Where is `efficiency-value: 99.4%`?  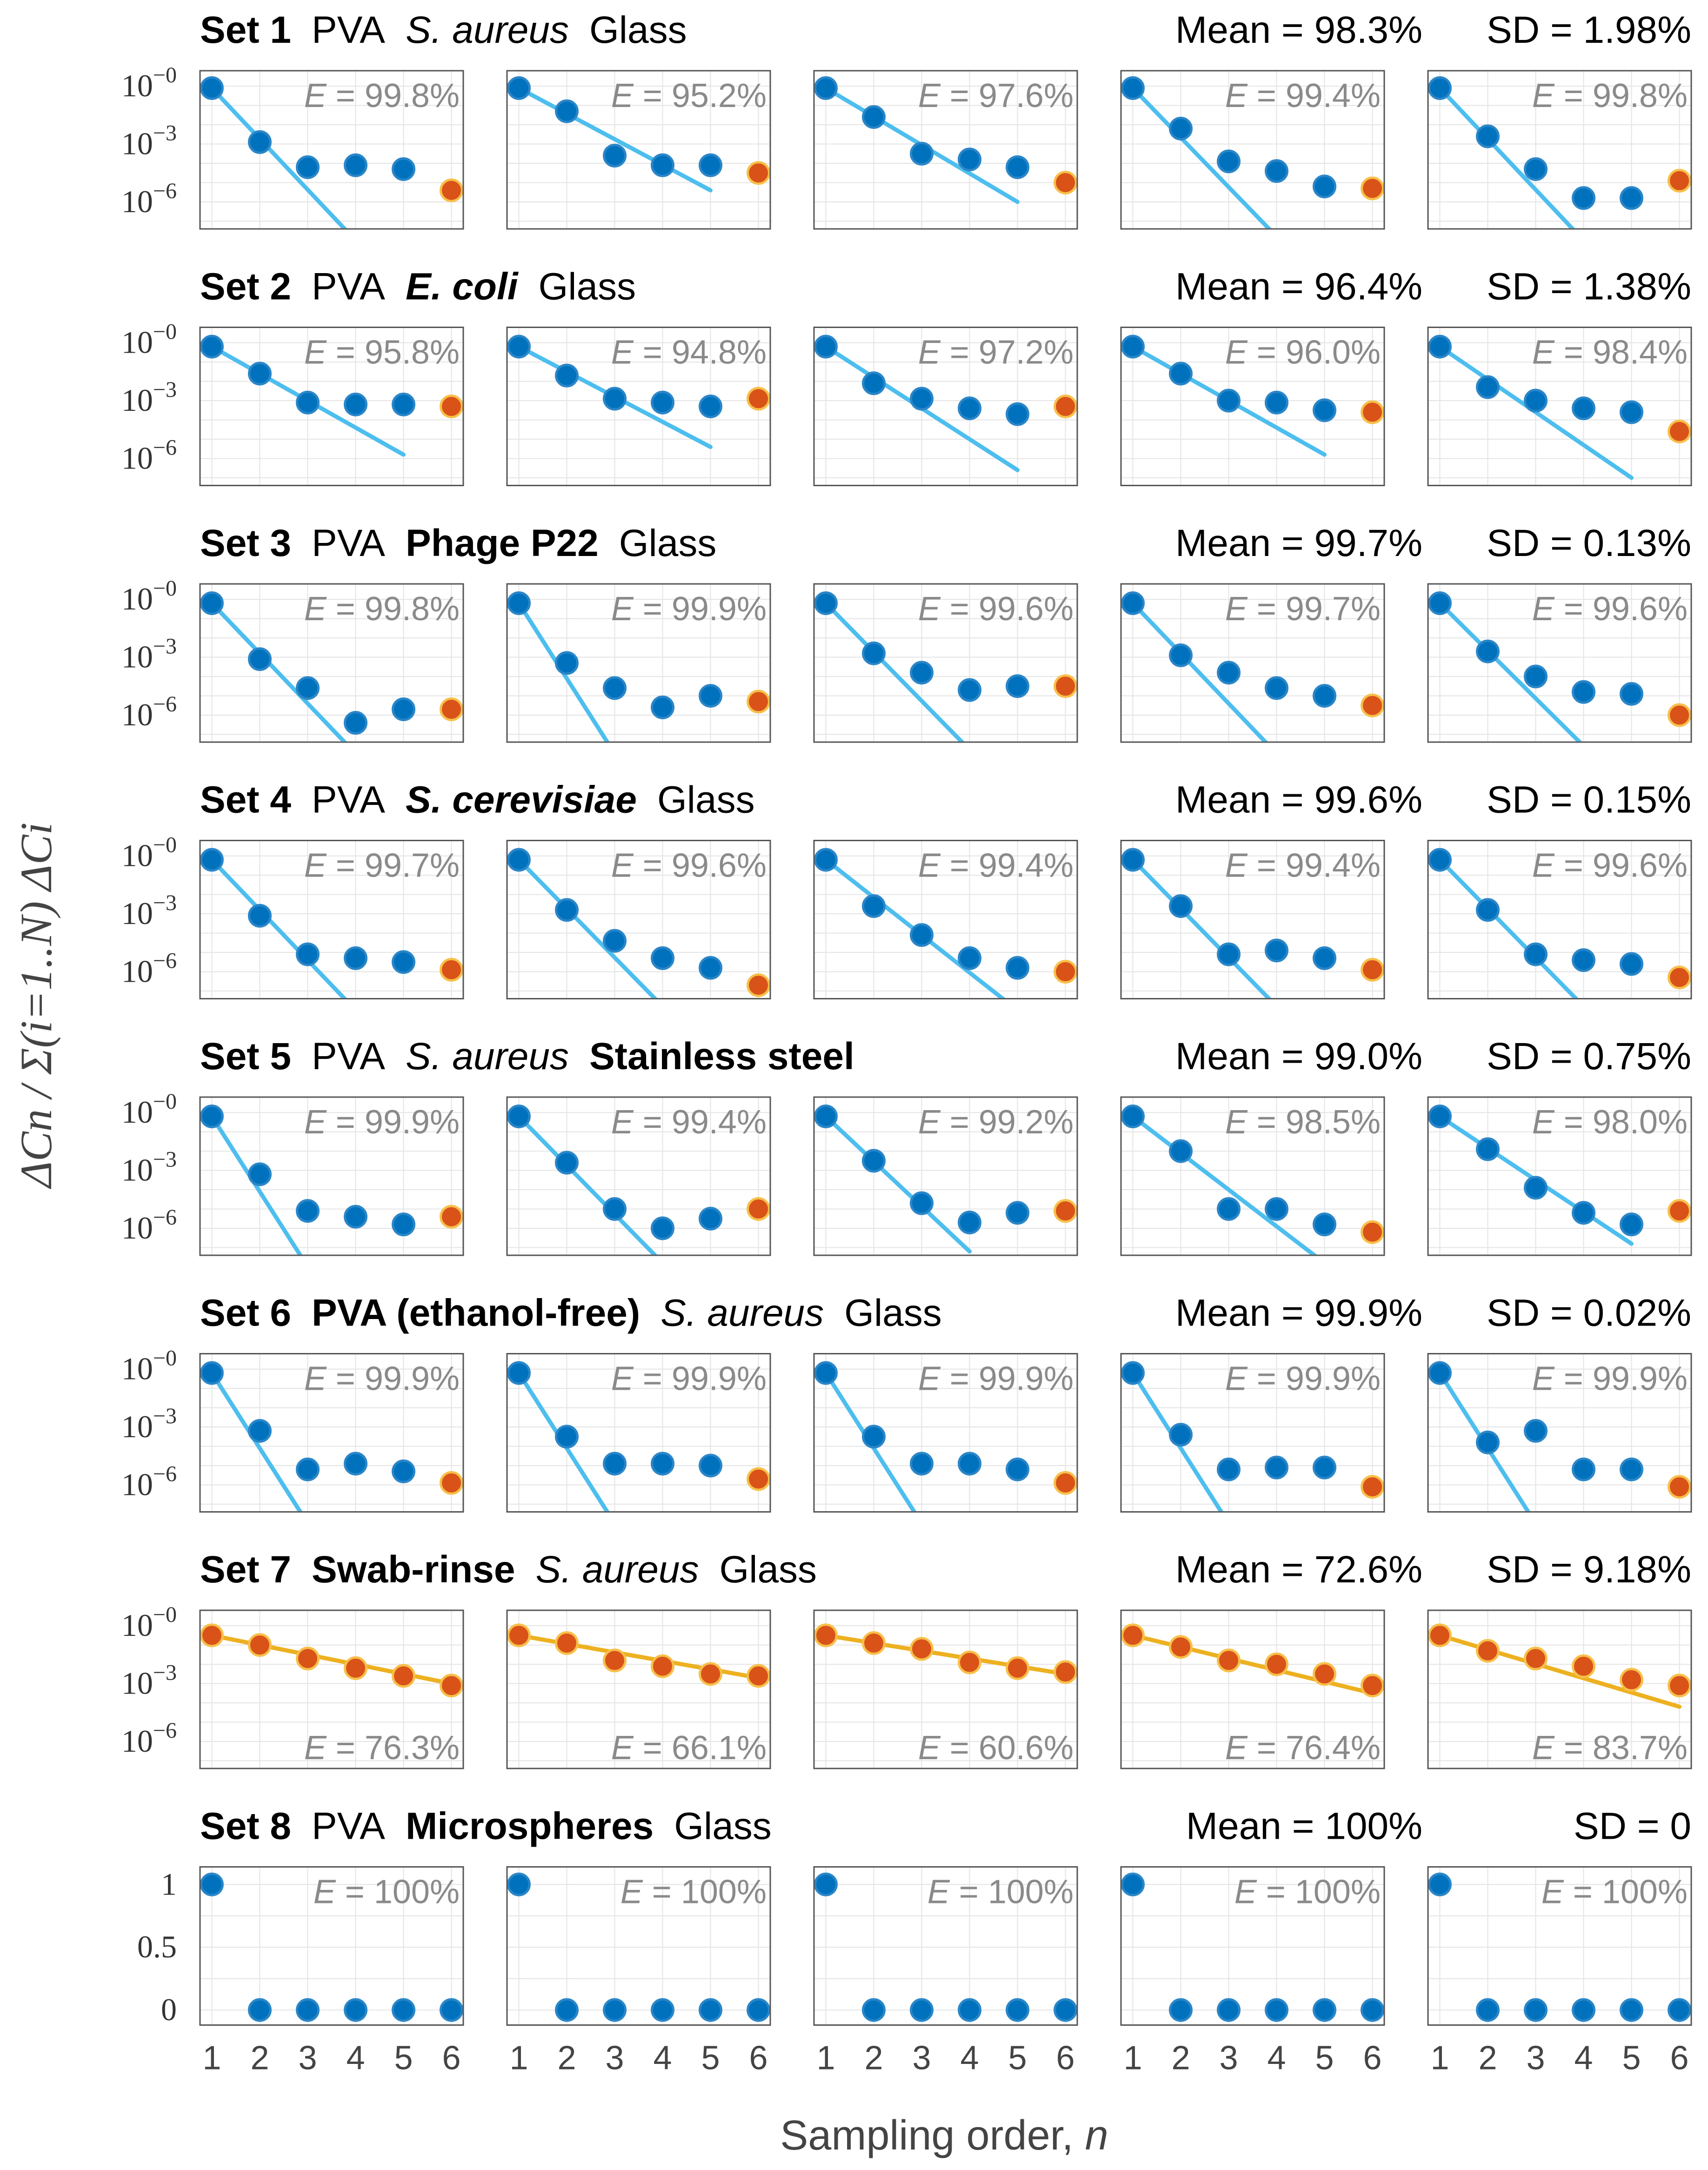
efficiency-value: 99.4% is located at coordinates (1333, 865).